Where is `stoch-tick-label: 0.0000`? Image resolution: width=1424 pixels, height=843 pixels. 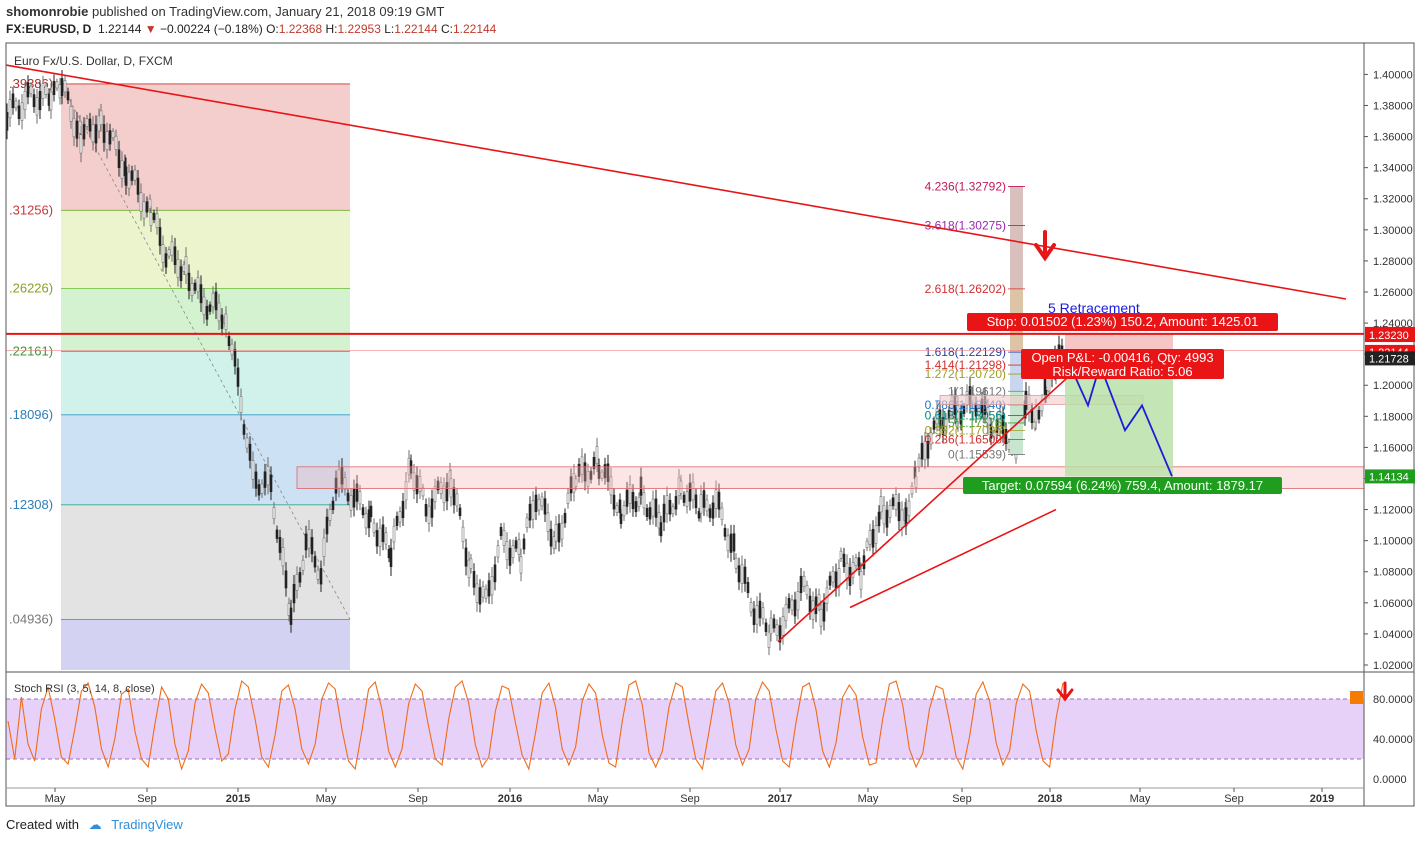
stoch-tick-label: 0.0000 is located at coordinates (1390, 780).